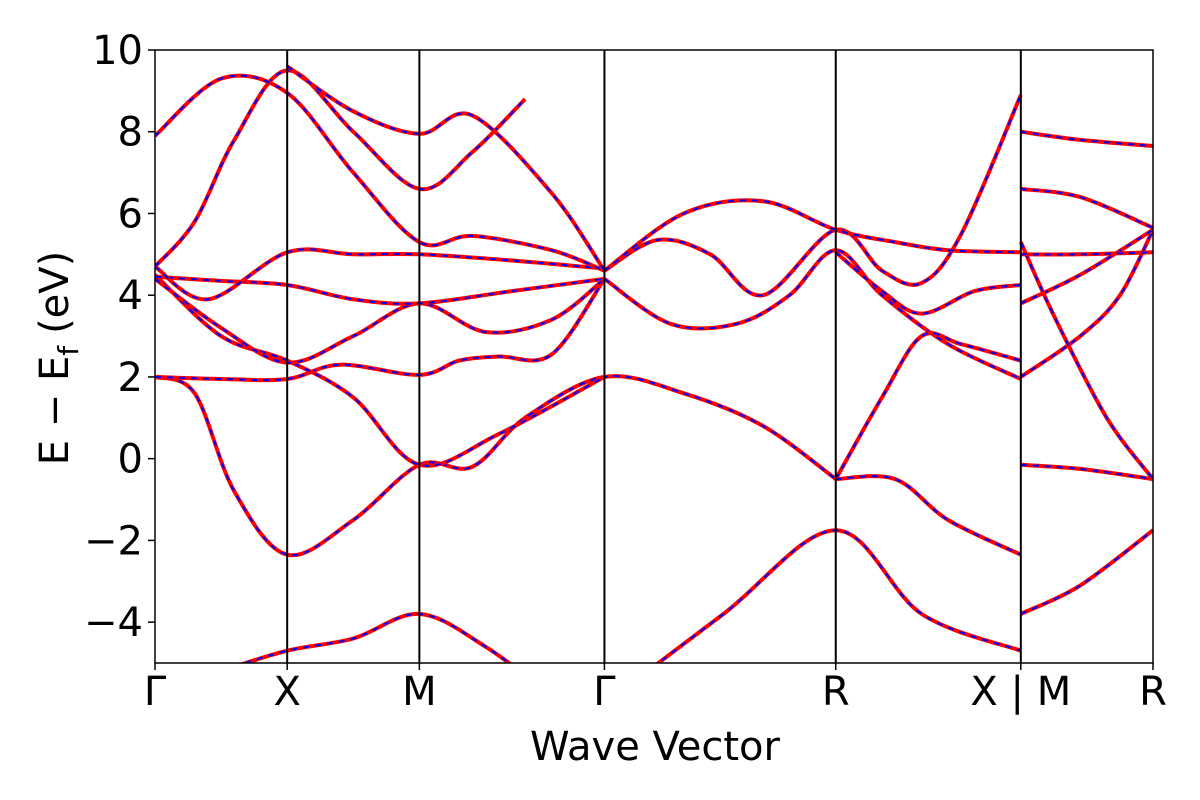  Describe the element at coordinates (286, 692) in the screenshot. I see `x-tick-label-1: X` at that location.